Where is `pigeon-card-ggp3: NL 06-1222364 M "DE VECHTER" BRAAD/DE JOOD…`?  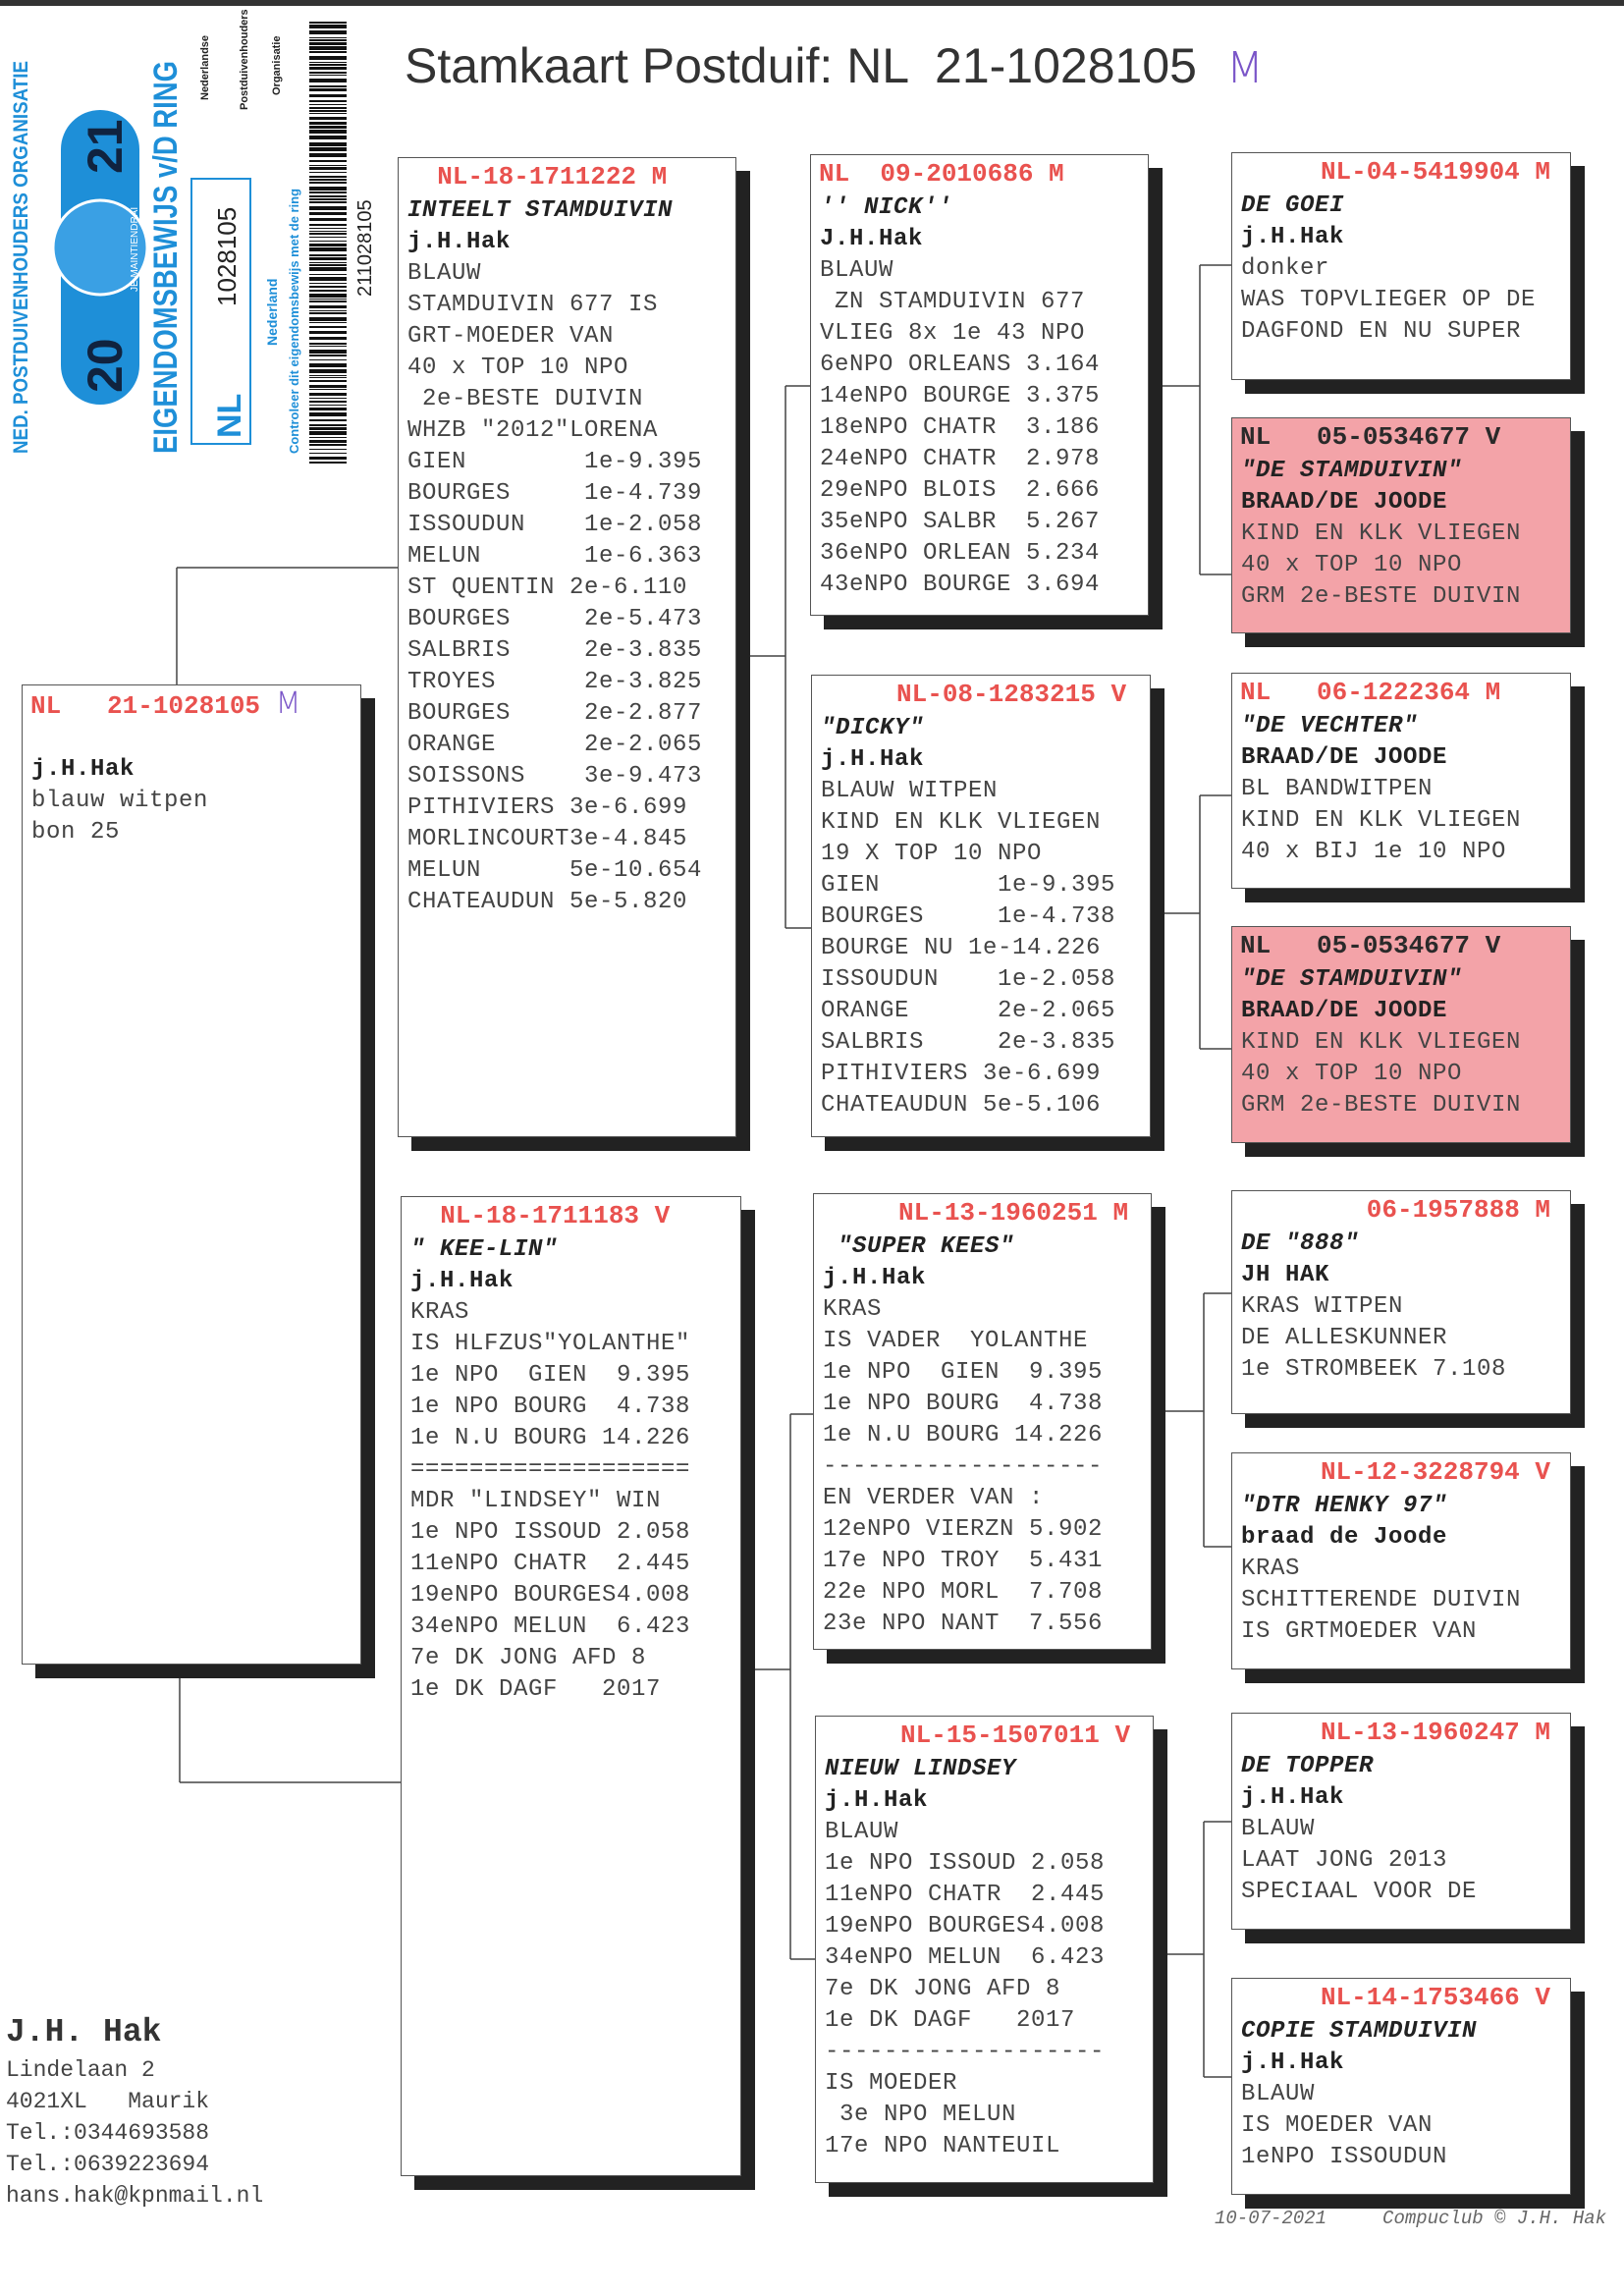
pigeon-card-ggp3: NL 06-1222364 M "DE VECHTER" BRAAD/DE JOOD… is located at coordinates (1401, 781).